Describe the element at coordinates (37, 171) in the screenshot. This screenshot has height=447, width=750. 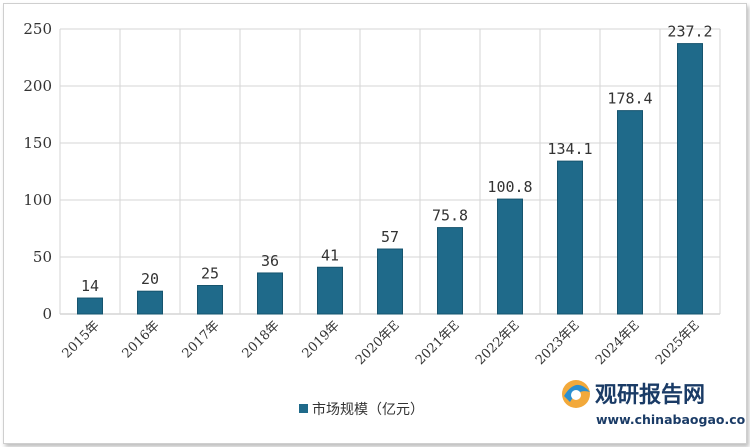
I see `y-axis-ticks: 0 50 100 150 200 250` at that location.